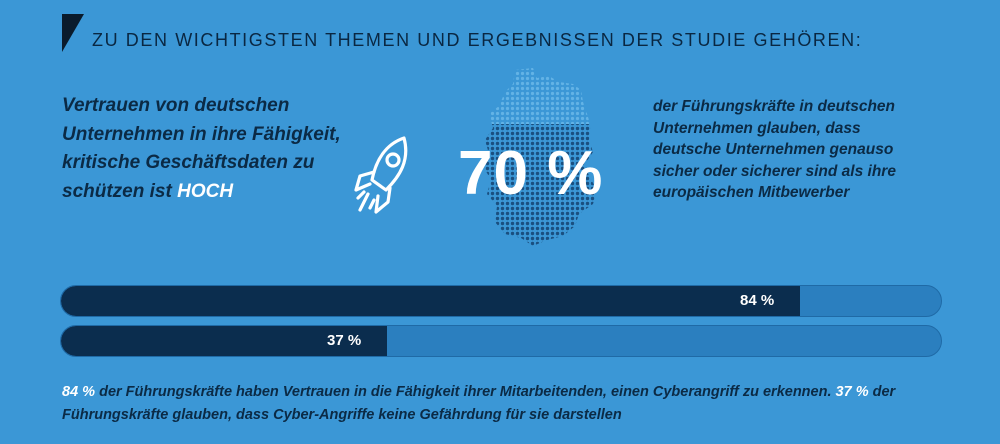 The width and height of the screenshot is (1000, 444). I want to click on trust-highlight: HOCH, so click(205, 191).